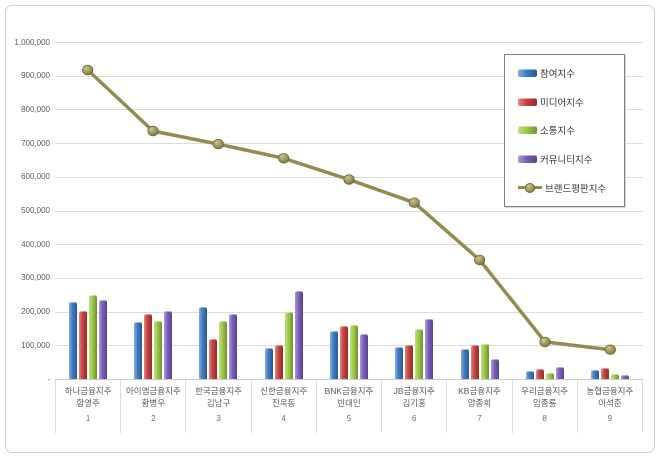 The height and width of the screenshot is (458, 660). I want to click on bar-커뮤니티지수-농협금융지주, so click(625, 377).